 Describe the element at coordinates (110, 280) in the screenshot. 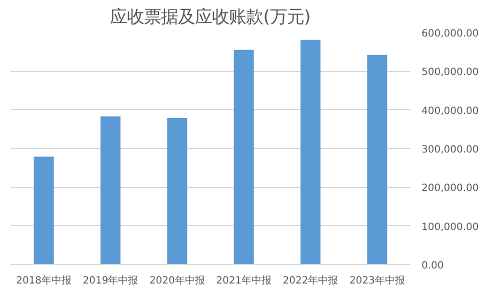

I see `x-tick-label: 2019年中报` at that location.